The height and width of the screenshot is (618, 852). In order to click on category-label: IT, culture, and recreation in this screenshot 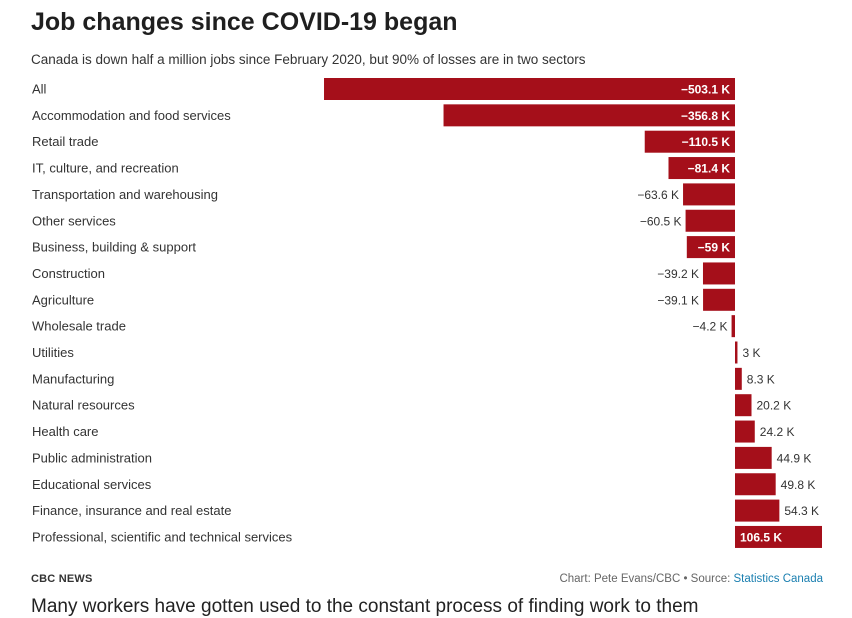, I will do `click(105, 168)`.